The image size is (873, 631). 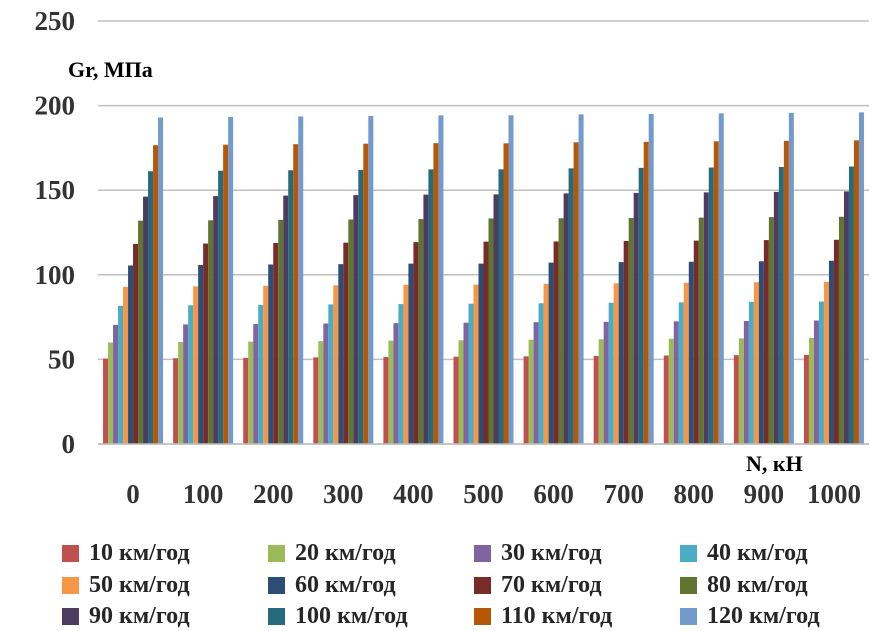 I want to click on x-tick-label: 300, so click(x=343, y=494).